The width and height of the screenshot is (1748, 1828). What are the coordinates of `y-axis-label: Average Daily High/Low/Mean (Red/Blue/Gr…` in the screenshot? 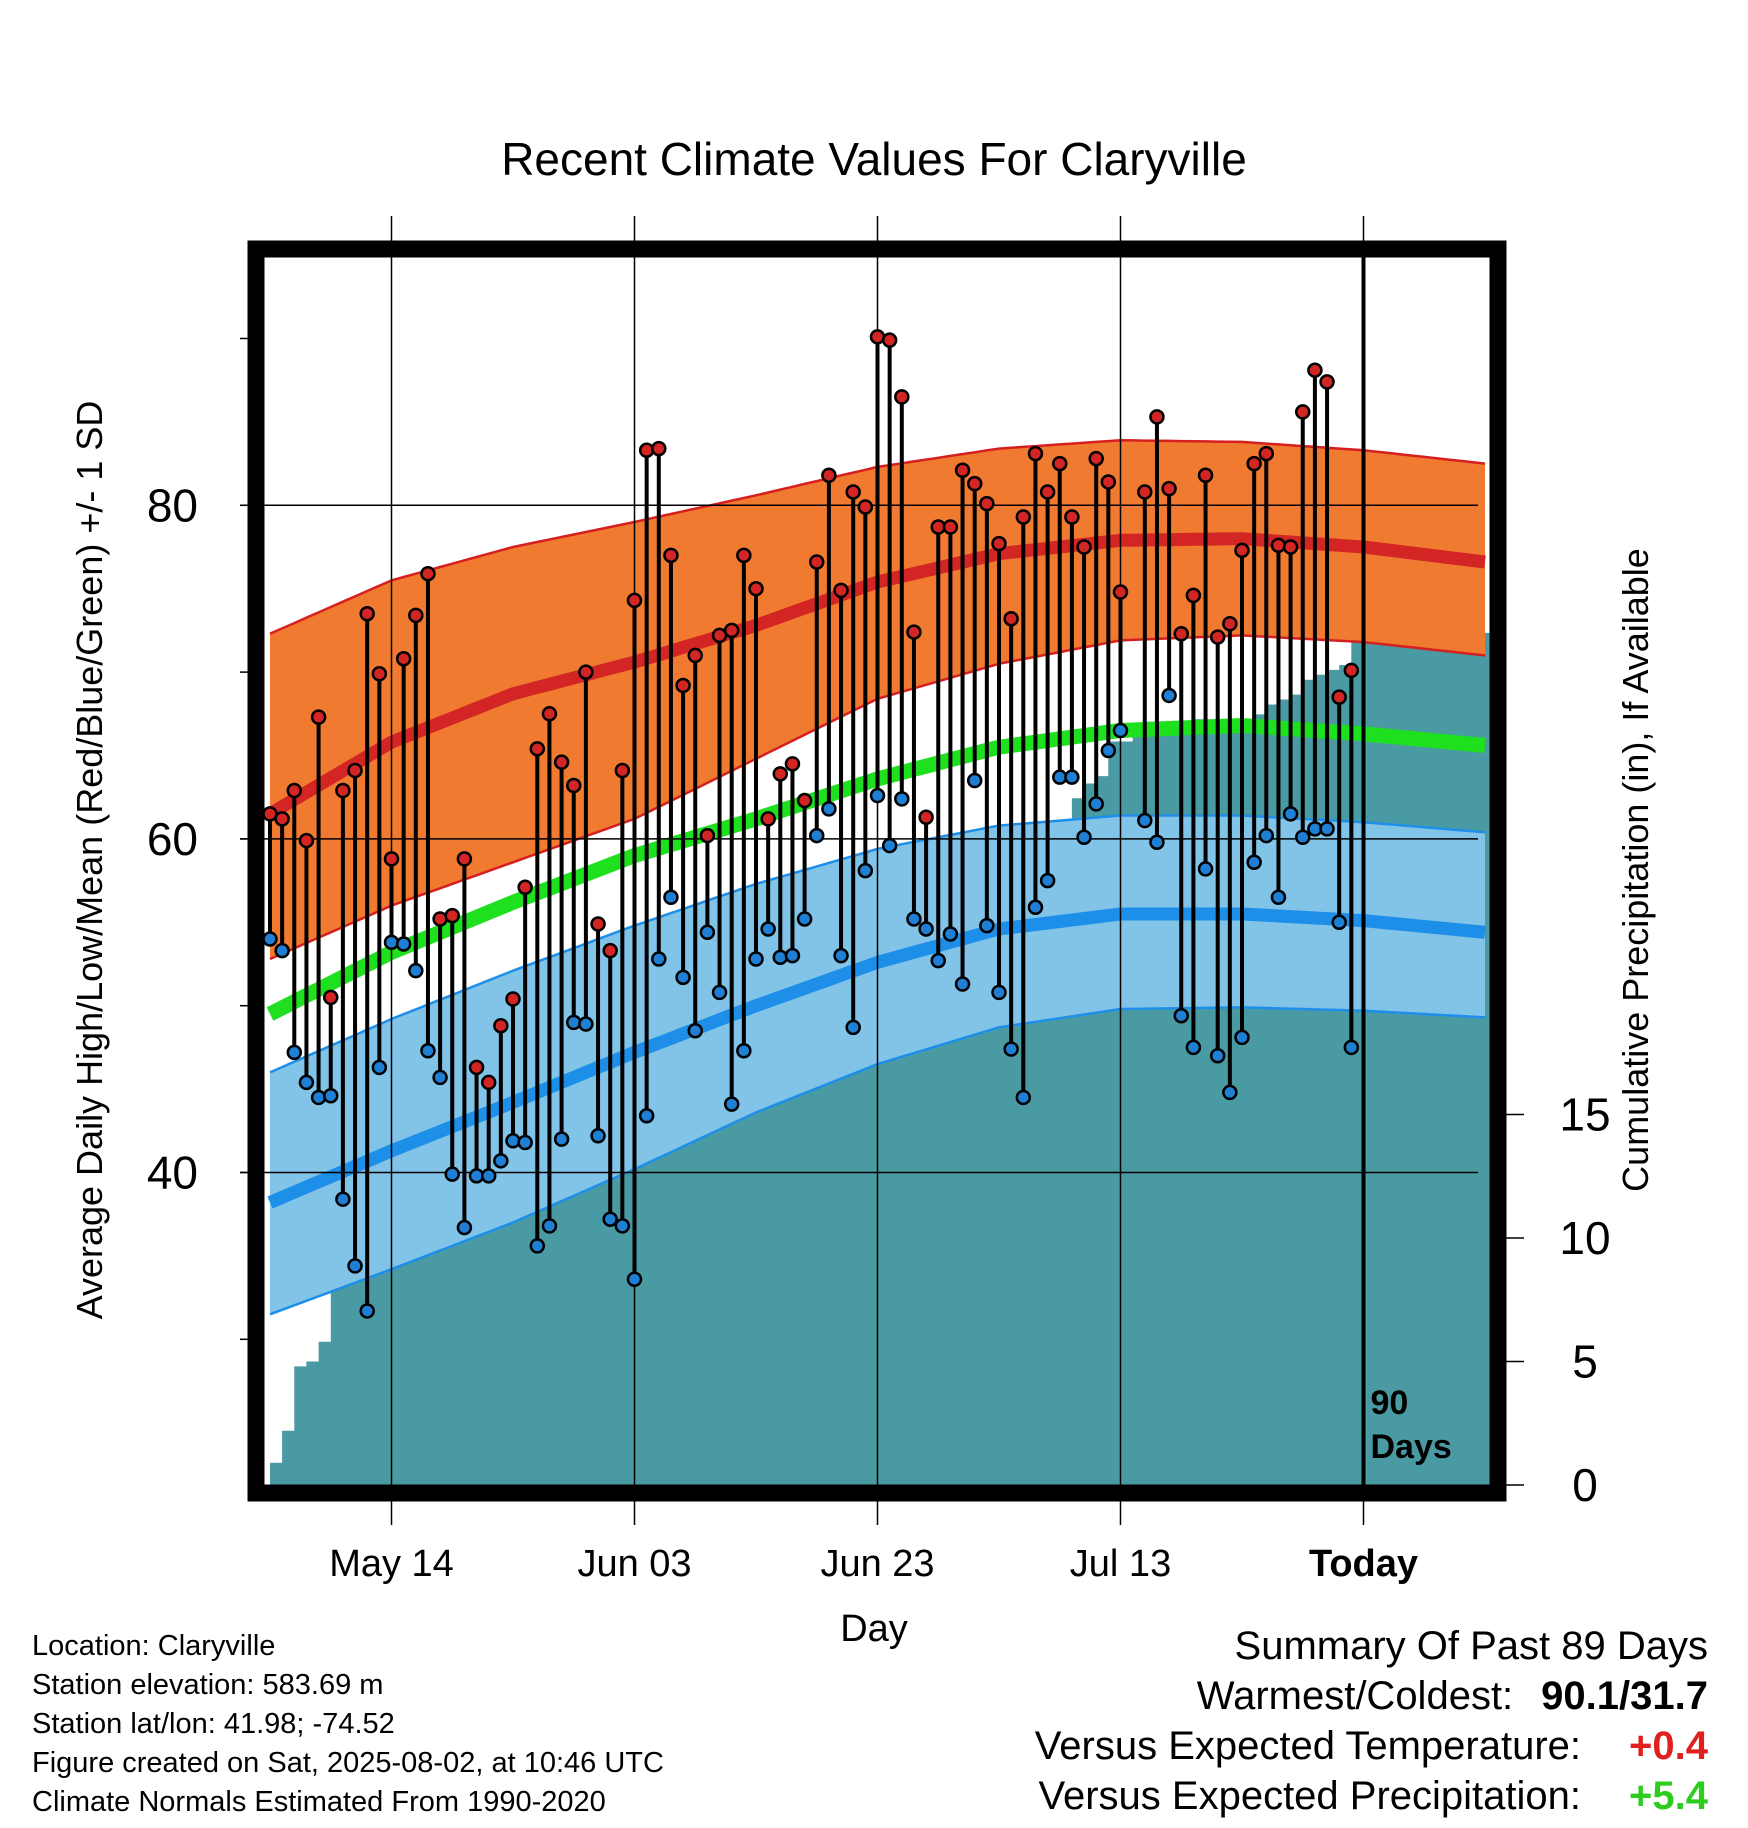 It's located at (89, 860).